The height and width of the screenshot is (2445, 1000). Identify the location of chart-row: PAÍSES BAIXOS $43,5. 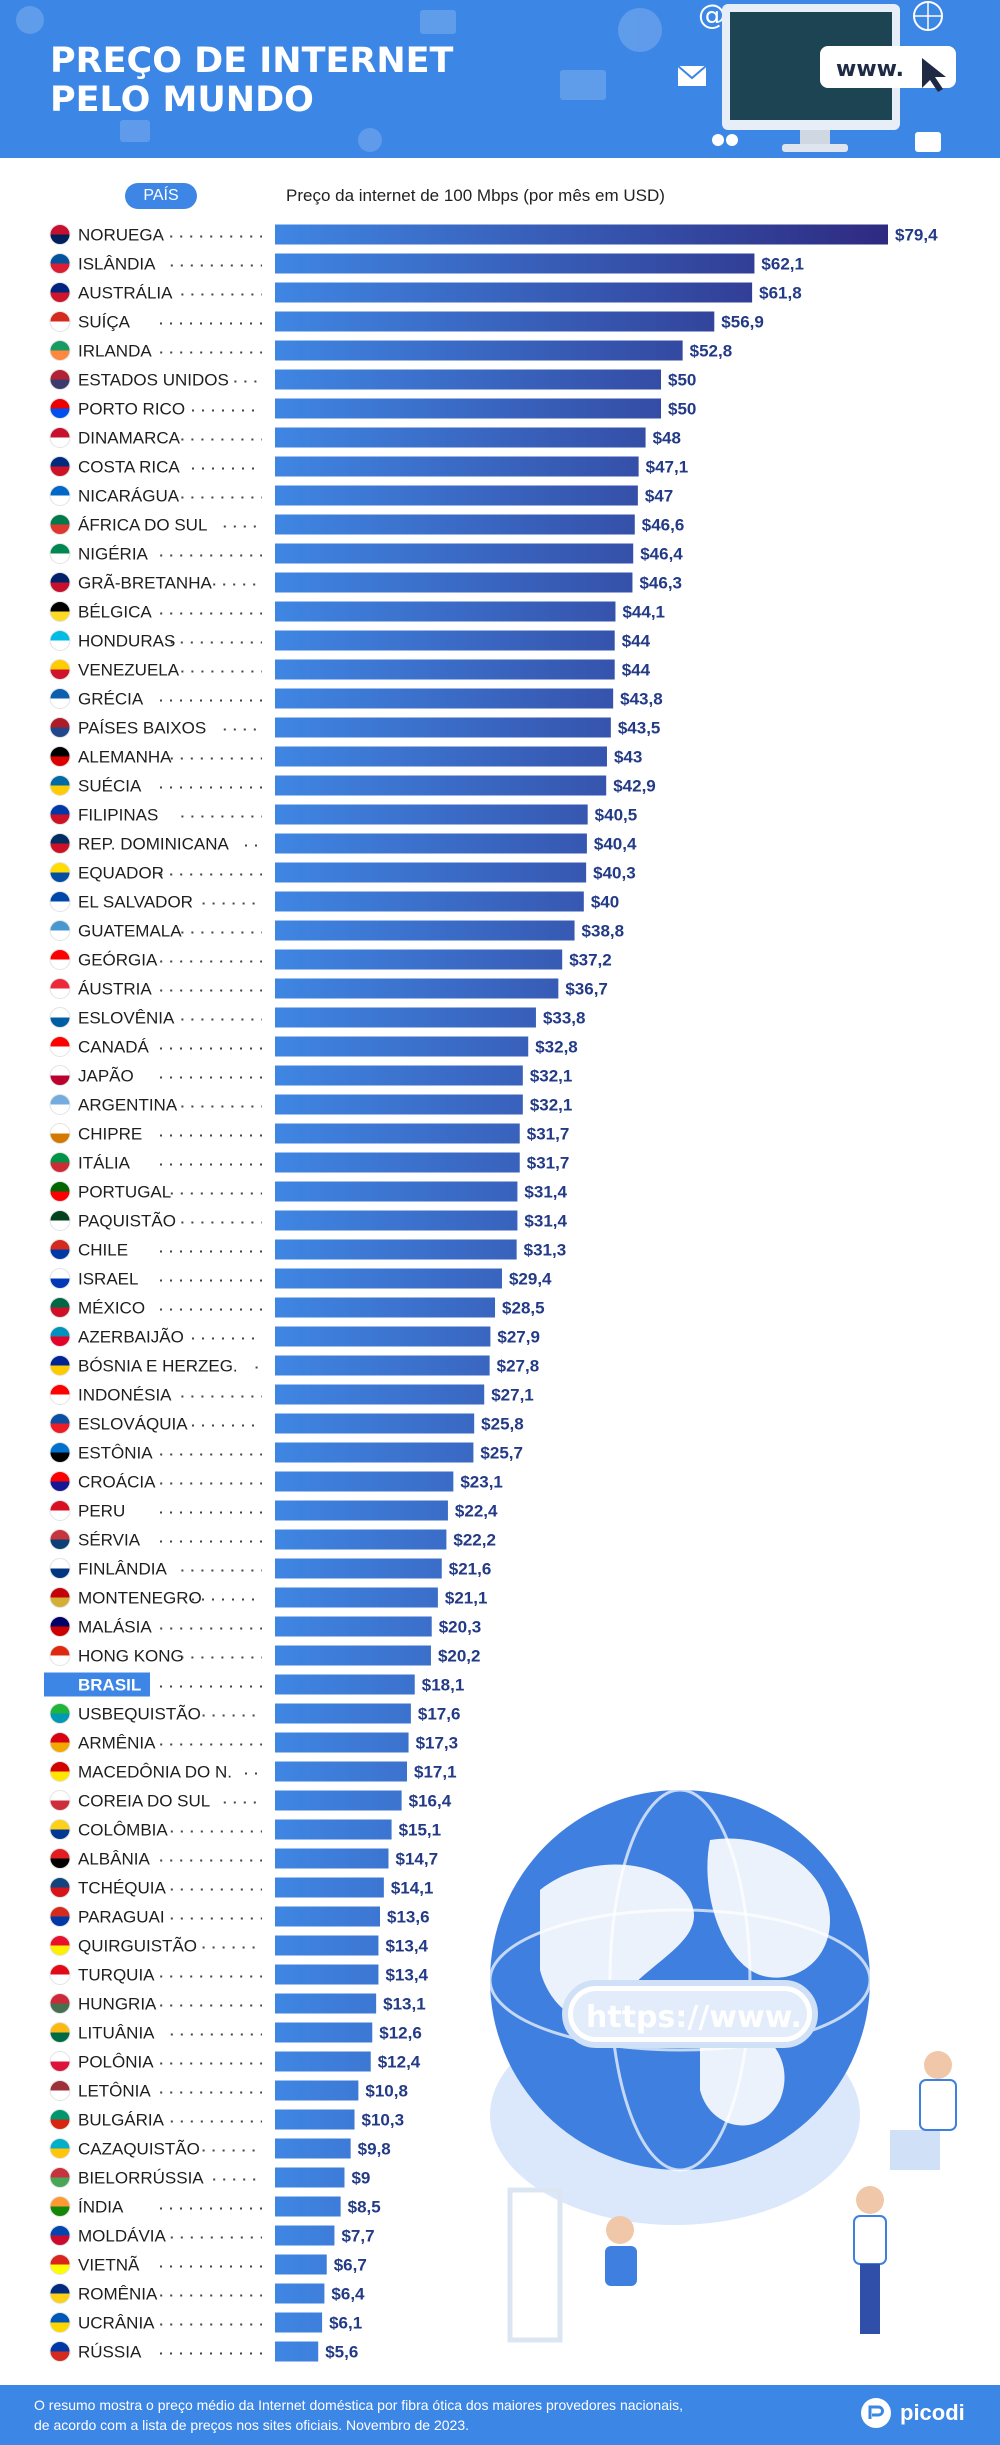
(354, 727).